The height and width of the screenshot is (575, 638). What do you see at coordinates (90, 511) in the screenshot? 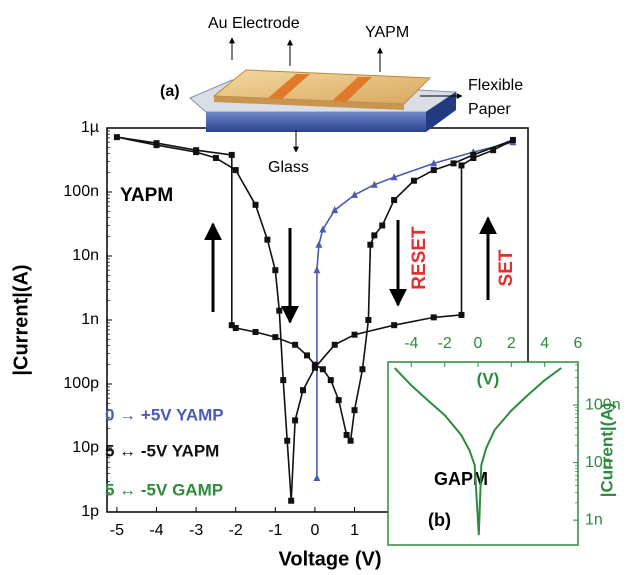
I see `y-tick-label: 1p` at bounding box center [90, 511].